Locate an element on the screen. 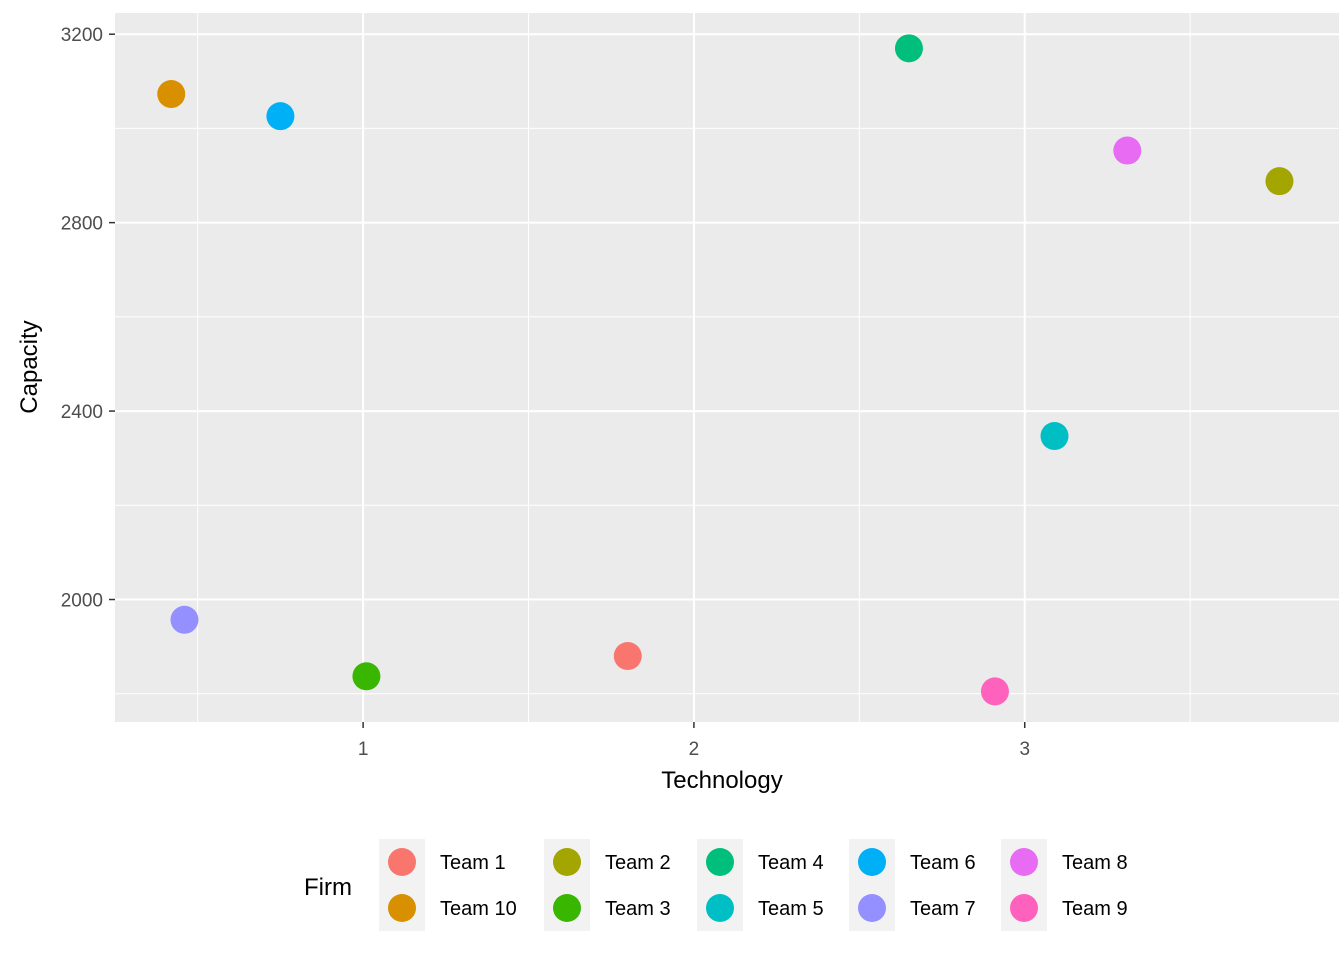 Image resolution: width=1344 pixels, height=960 pixels. x-tick-label: 3 is located at coordinates (1024, 749).